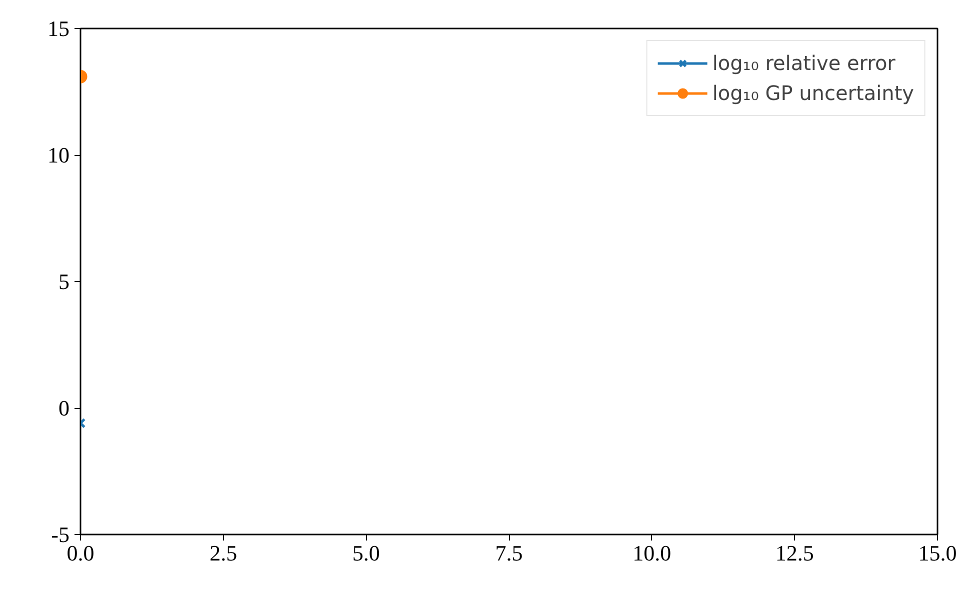 Image resolution: width=973 pixels, height=589 pixels. What do you see at coordinates (366, 553) in the screenshot?
I see `x-tick-label: 5.0` at bounding box center [366, 553].